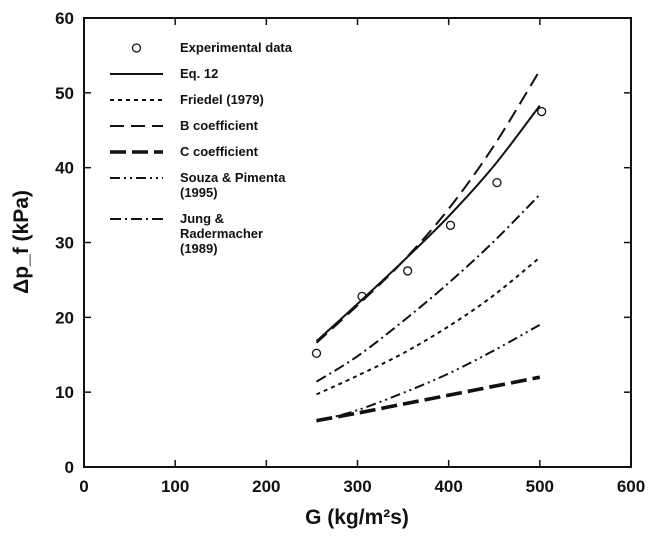  What do you see at coordinates (199, 248) in the screenshot?
I see `legend-label: (1989)` at bounding box center [199, 248].